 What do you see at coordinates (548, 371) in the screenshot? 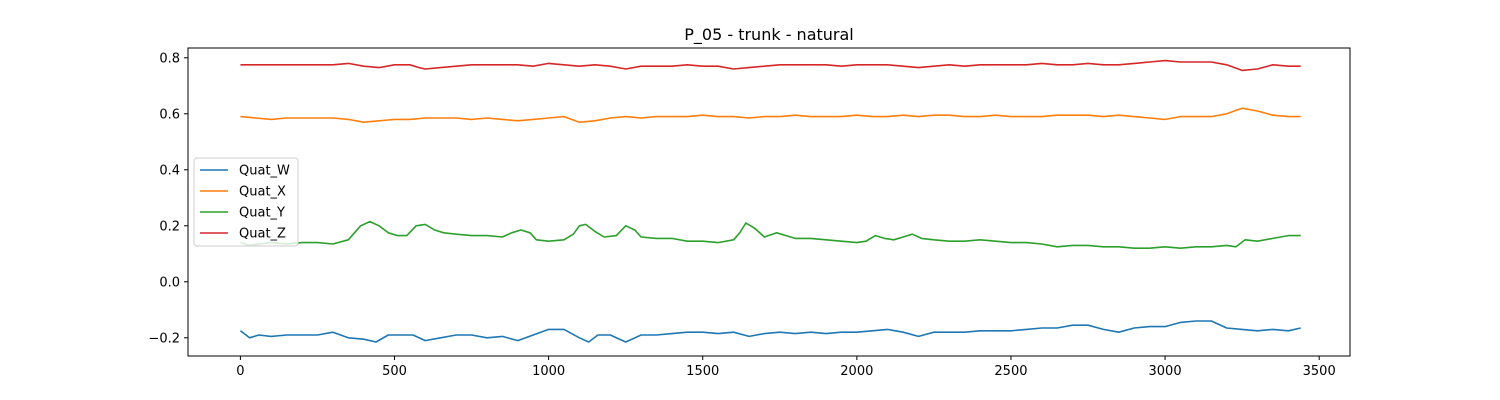
I see `x-tick-label: 1000` at bounding box center [548, 371].